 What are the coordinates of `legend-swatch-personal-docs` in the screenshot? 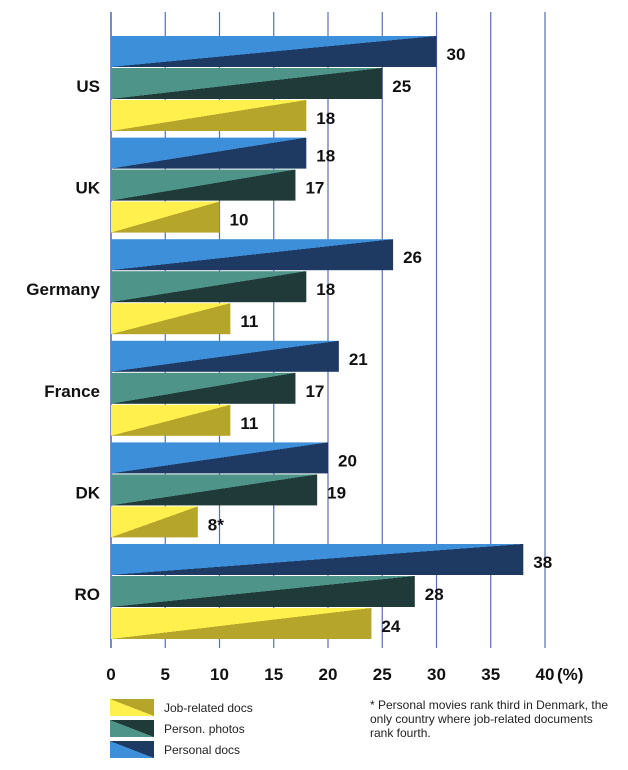 It's located at (132, 749).